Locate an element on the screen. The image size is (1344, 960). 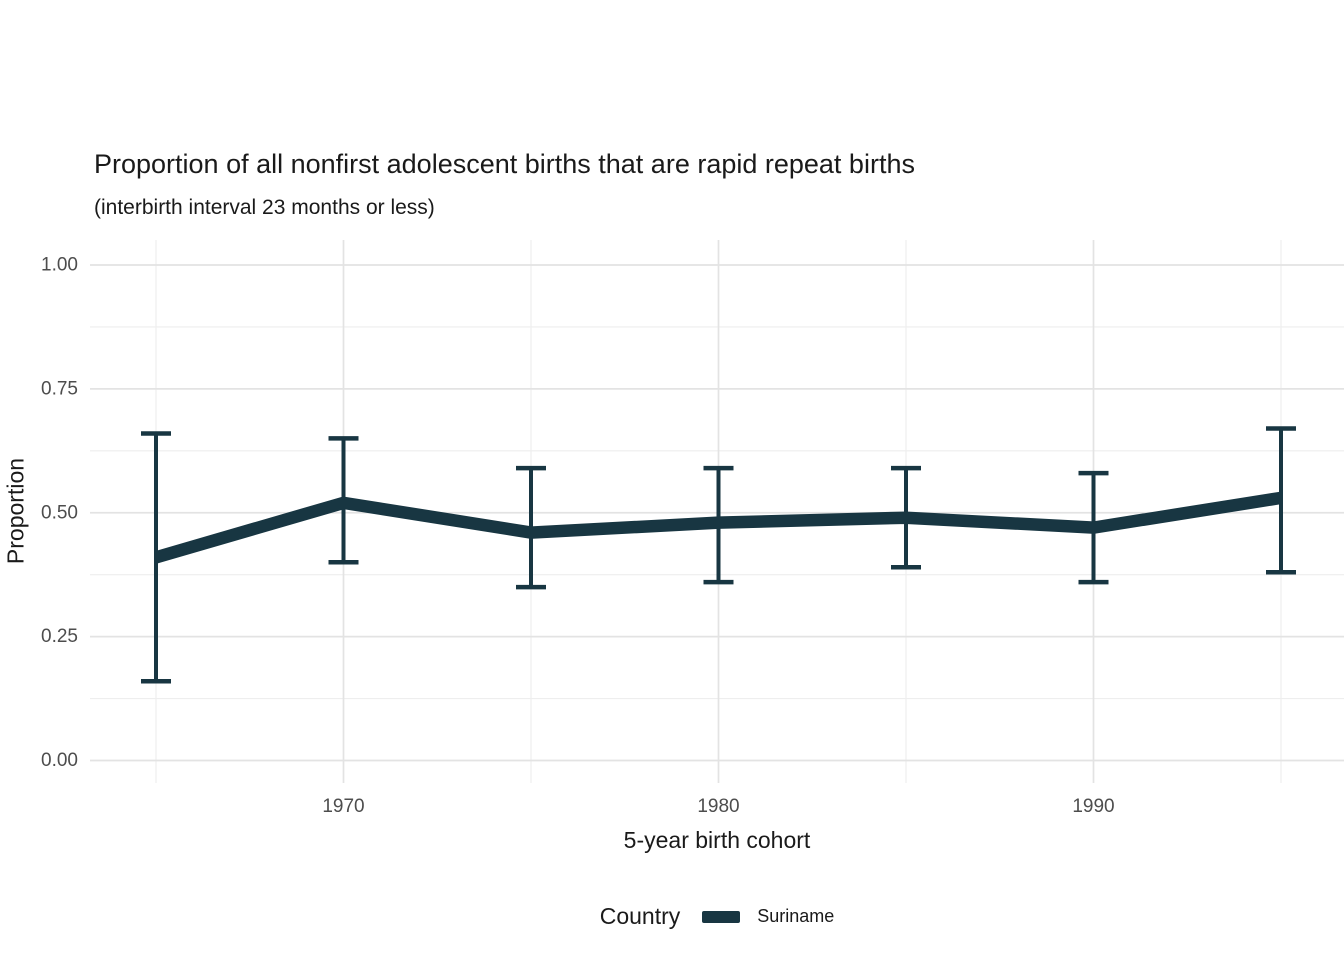
legend: Country Suriname is located at coordinates (672, 916).